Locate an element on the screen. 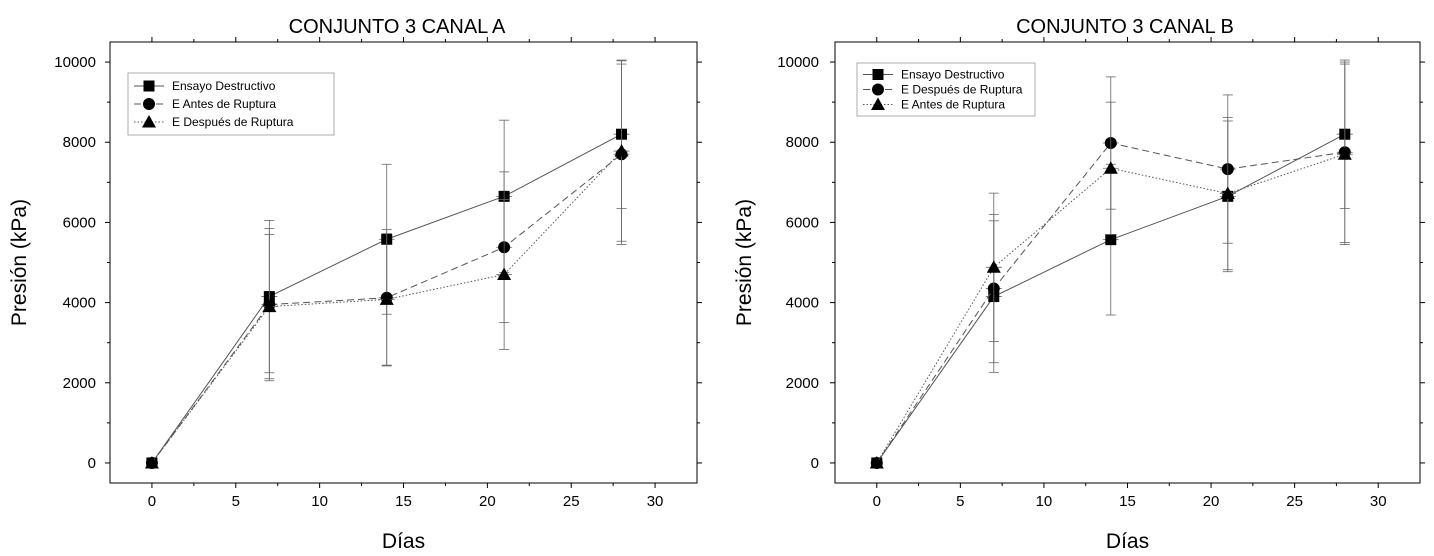 The height and width of the screenshot is (556, 1434). chart-title: CONJUNTO 3 CANAL B is located at coordinates (1125, 27).